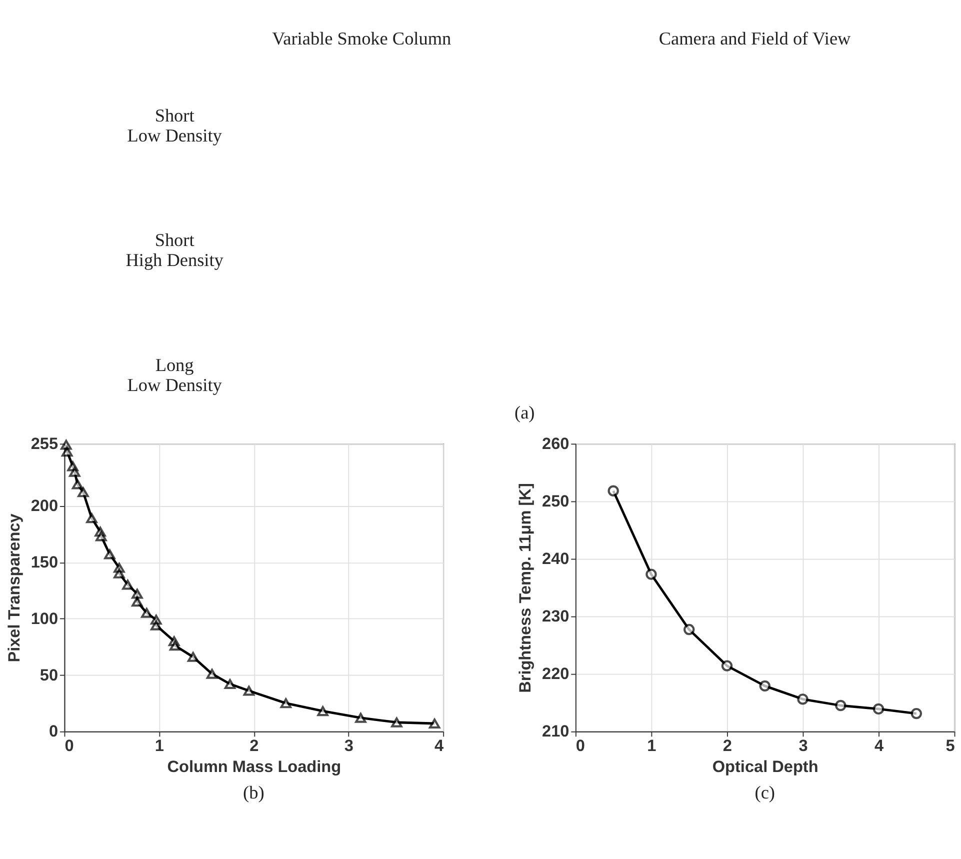 Image resolution: width=961 pixels, height=859 pixels. I want to click on x-axis-title: Column Mass Loading, so click(254, 767).